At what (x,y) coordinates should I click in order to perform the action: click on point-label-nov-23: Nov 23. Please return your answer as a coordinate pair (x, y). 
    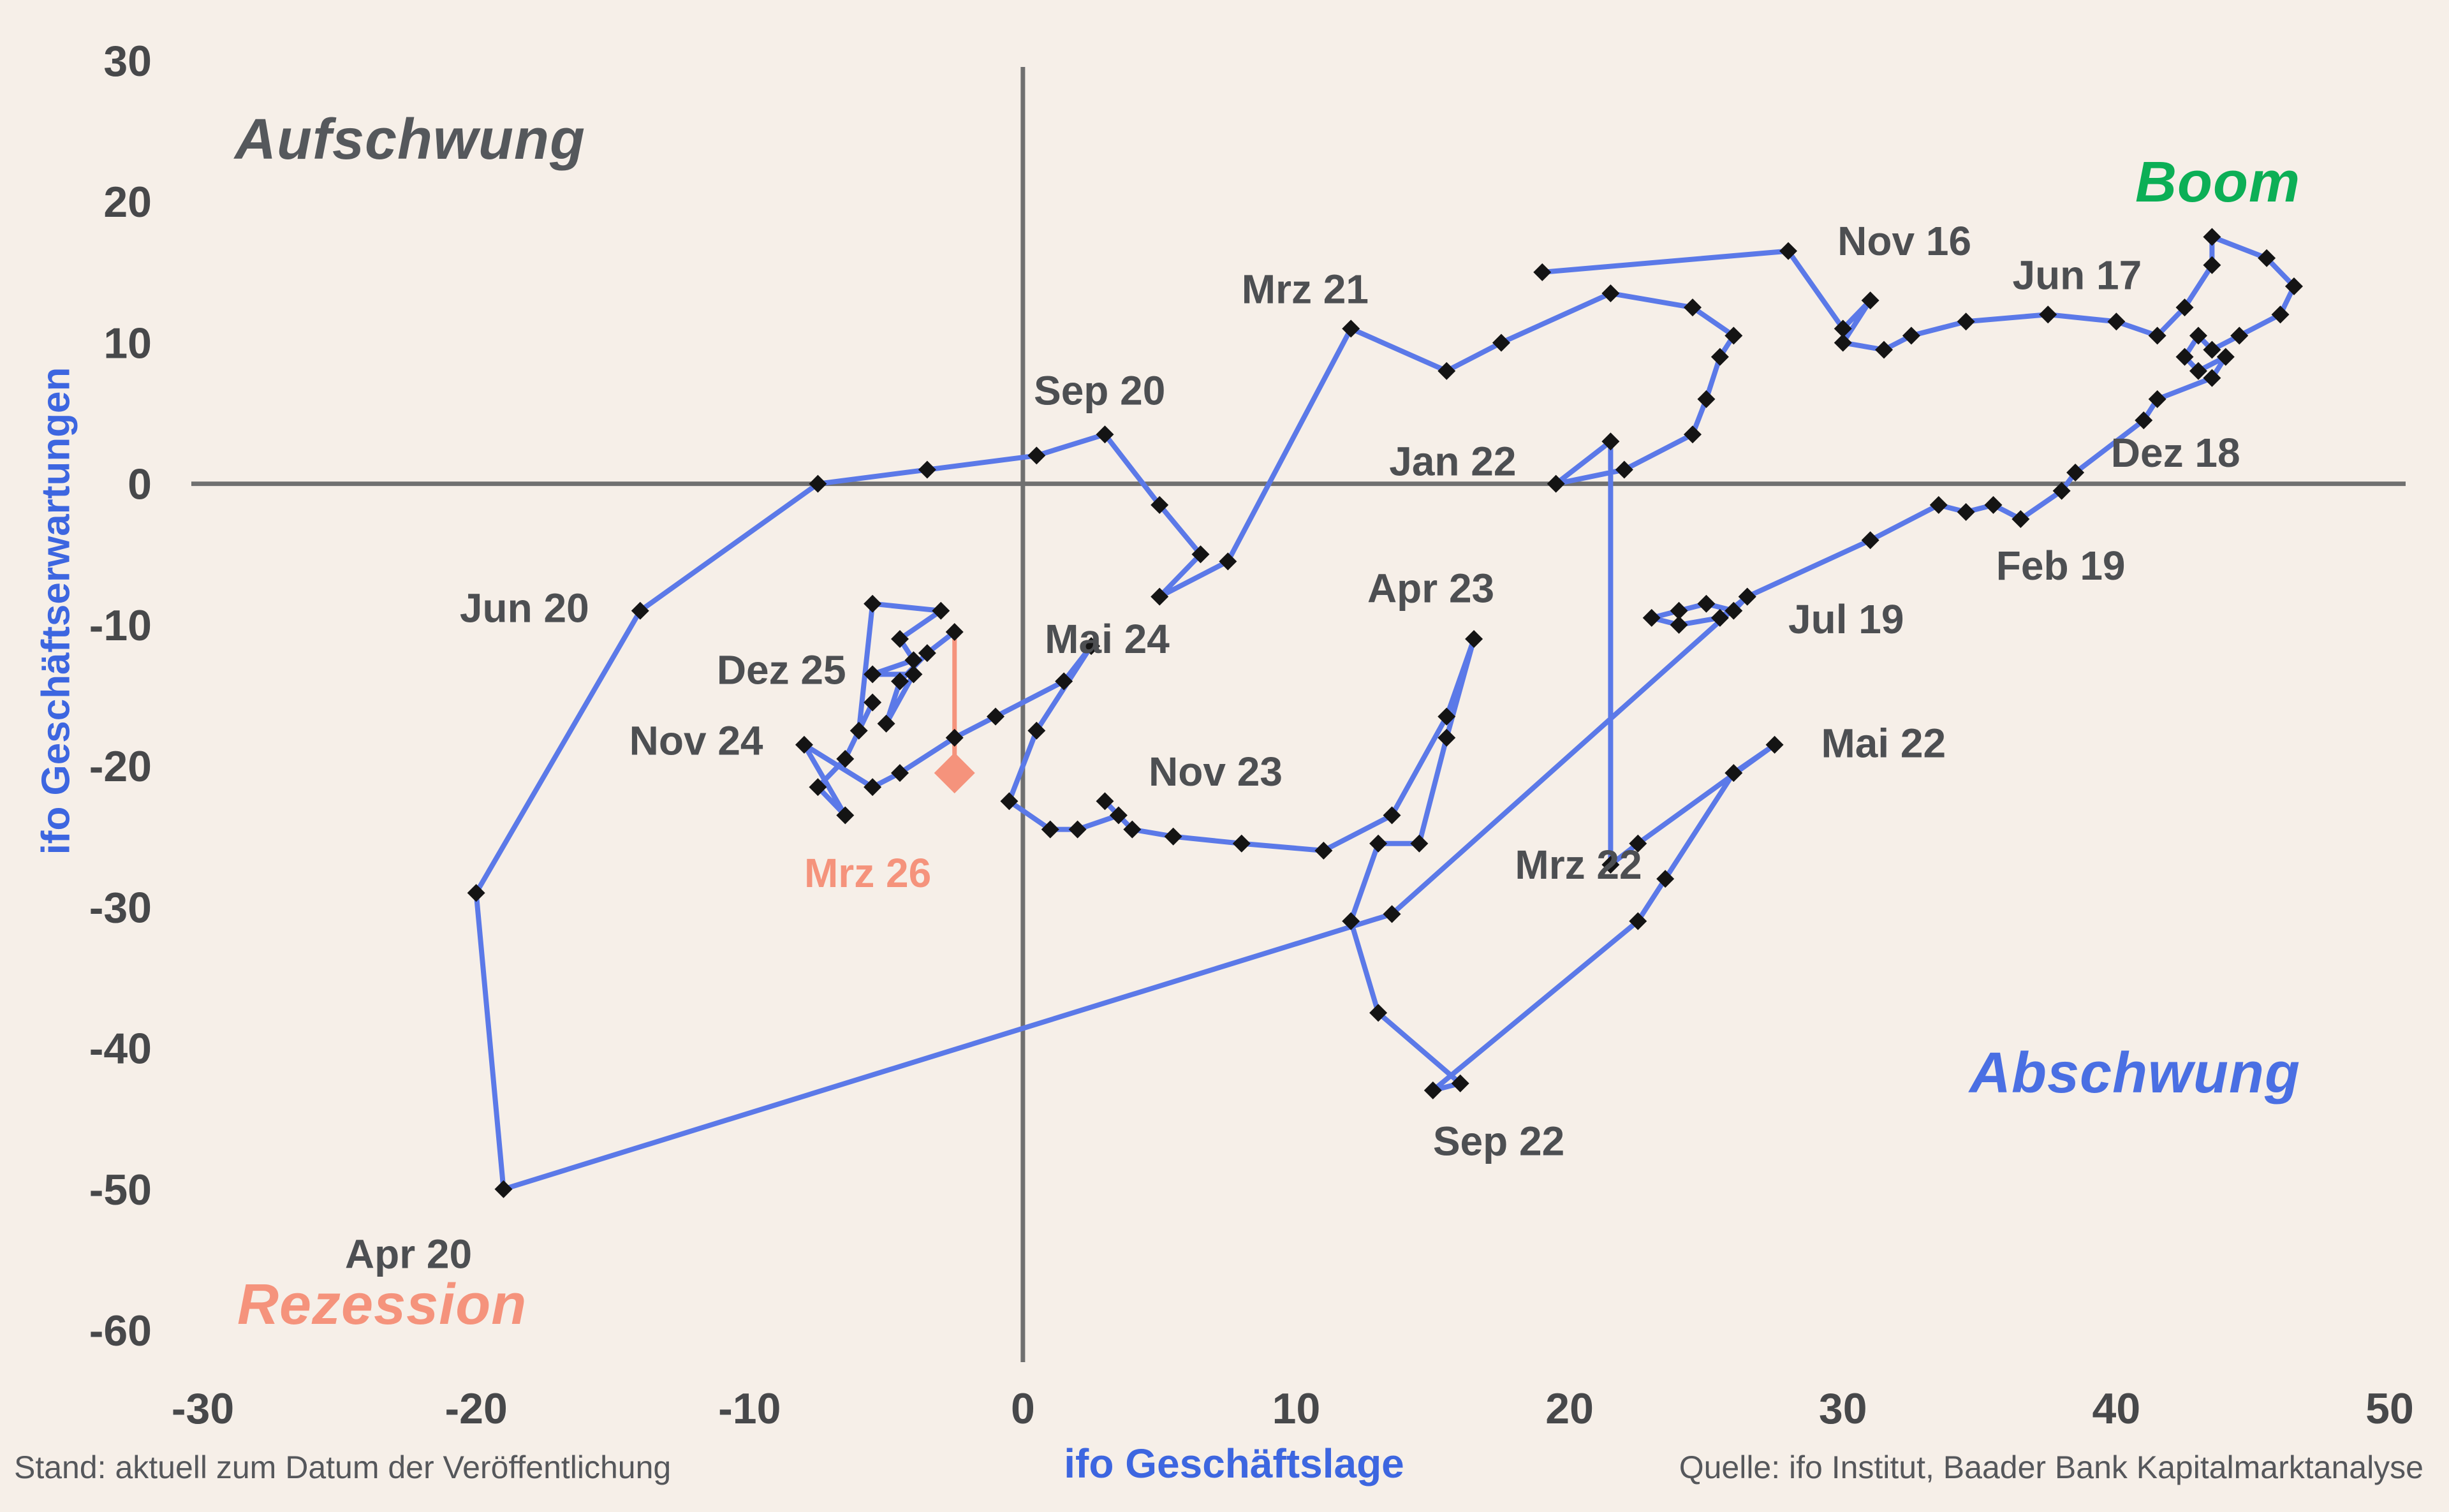
    Looking at the image, I should click on (1216, 772).